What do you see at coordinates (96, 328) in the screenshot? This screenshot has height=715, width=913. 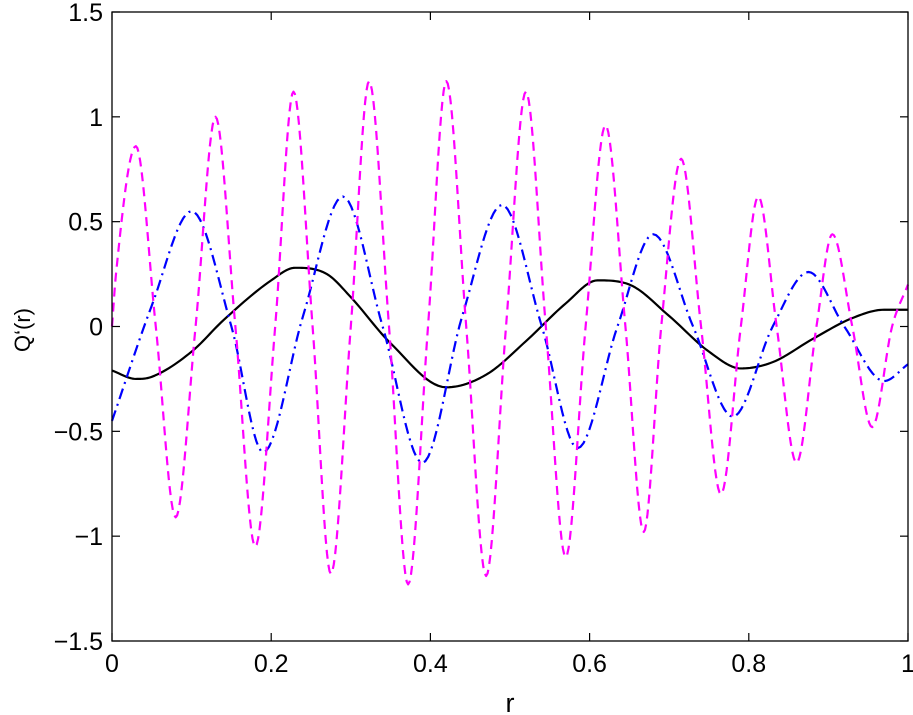 I see `y-tick-label: 0` at bounding box center [96, 328].